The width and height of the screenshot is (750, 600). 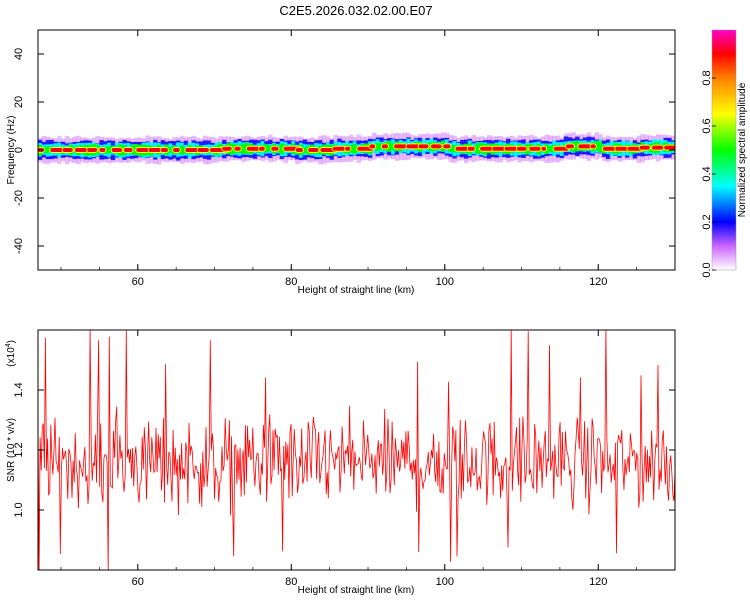 What do you see at coordinates (707, 221) in the screenshot?
I see `colorbar-tick-label: 0.2` at bounding box center [707, 221].